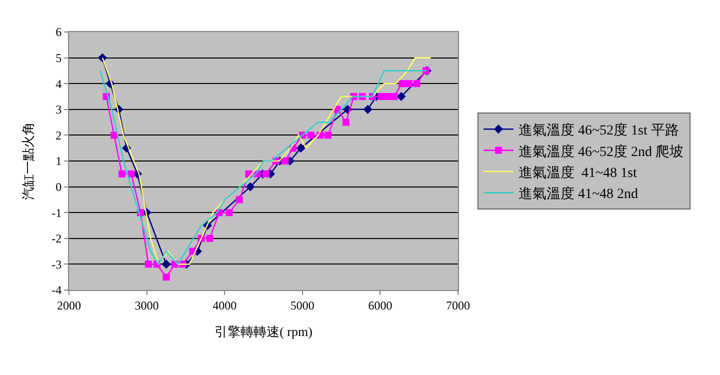 The width and height of the screenshot is (720, 375). I want to click on y-tick-label: 5, so click(59, 58).